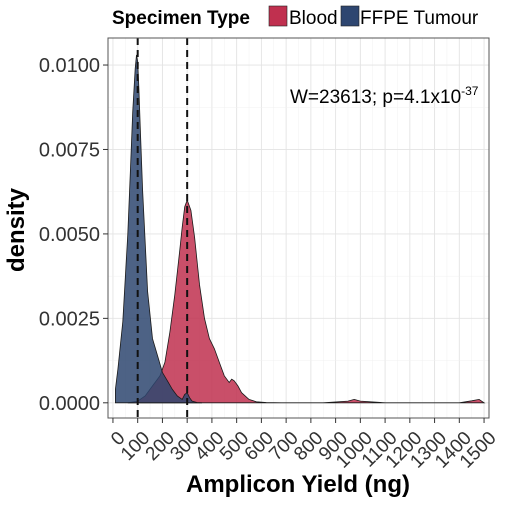 Image resolution: width=512 pixels, height=507 pixels. I want to click on y-tick-label: 0.0075, so click(69, 150).